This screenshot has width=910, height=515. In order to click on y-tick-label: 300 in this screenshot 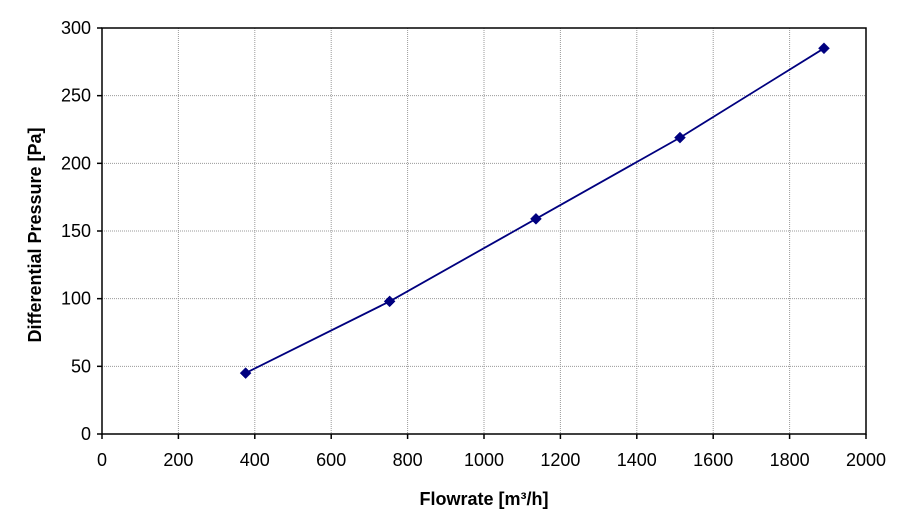, I will do `click(76, 28)`.